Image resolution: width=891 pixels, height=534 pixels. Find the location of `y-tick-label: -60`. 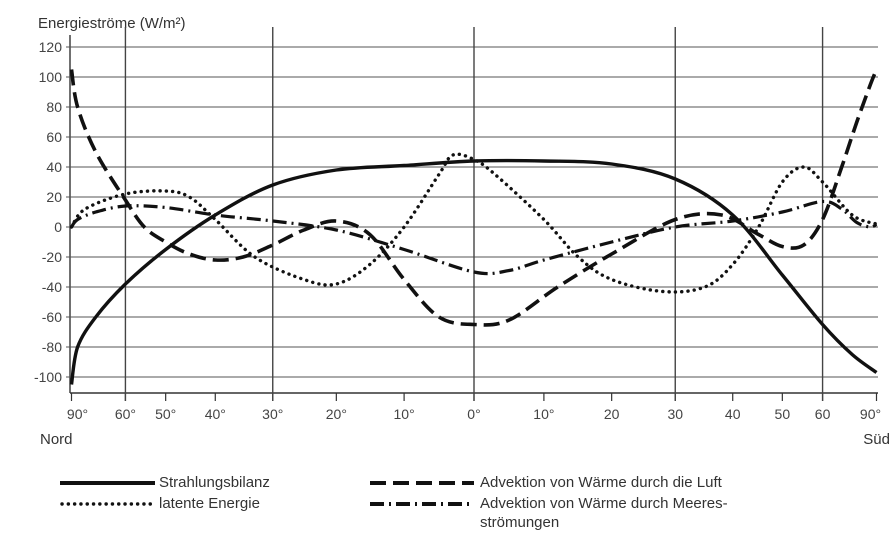

y-tick-label: -60 is located at coordinates (52, 317).